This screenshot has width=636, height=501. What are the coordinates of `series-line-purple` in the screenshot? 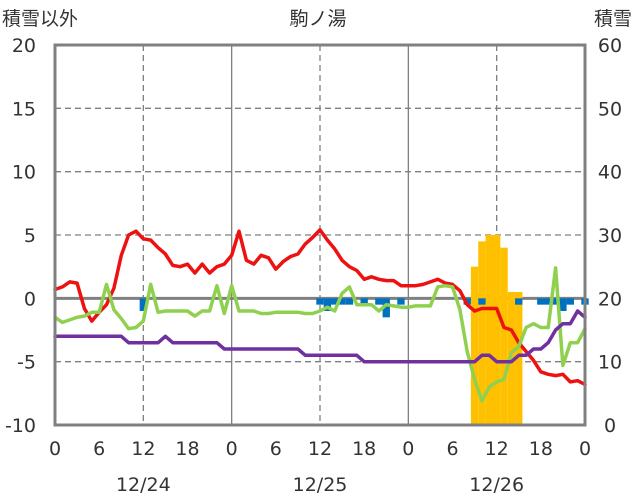 It's located at (320, 336).